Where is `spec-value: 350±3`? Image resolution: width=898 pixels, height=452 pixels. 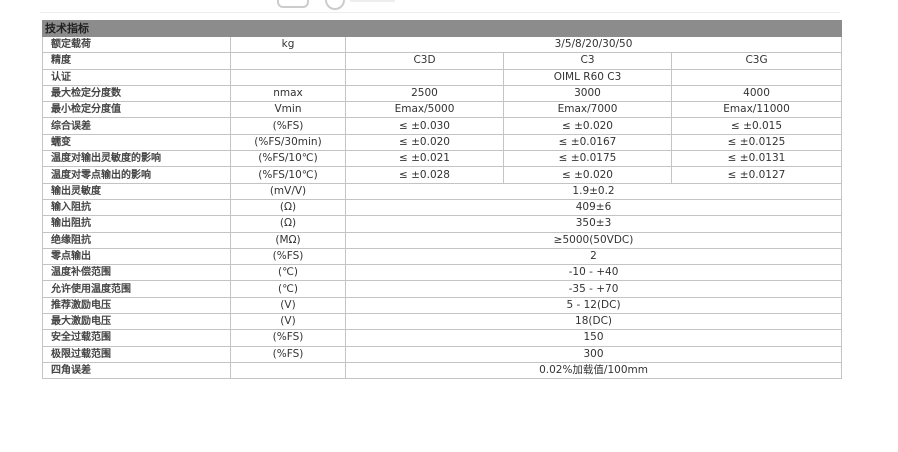
spec-value: 350±3 is located at coordinates (593, 224).